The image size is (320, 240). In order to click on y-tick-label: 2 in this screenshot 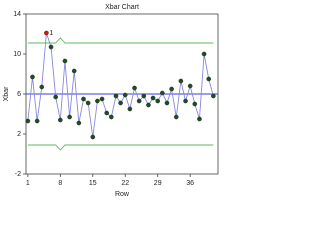, I will do `click(19, 134)`.